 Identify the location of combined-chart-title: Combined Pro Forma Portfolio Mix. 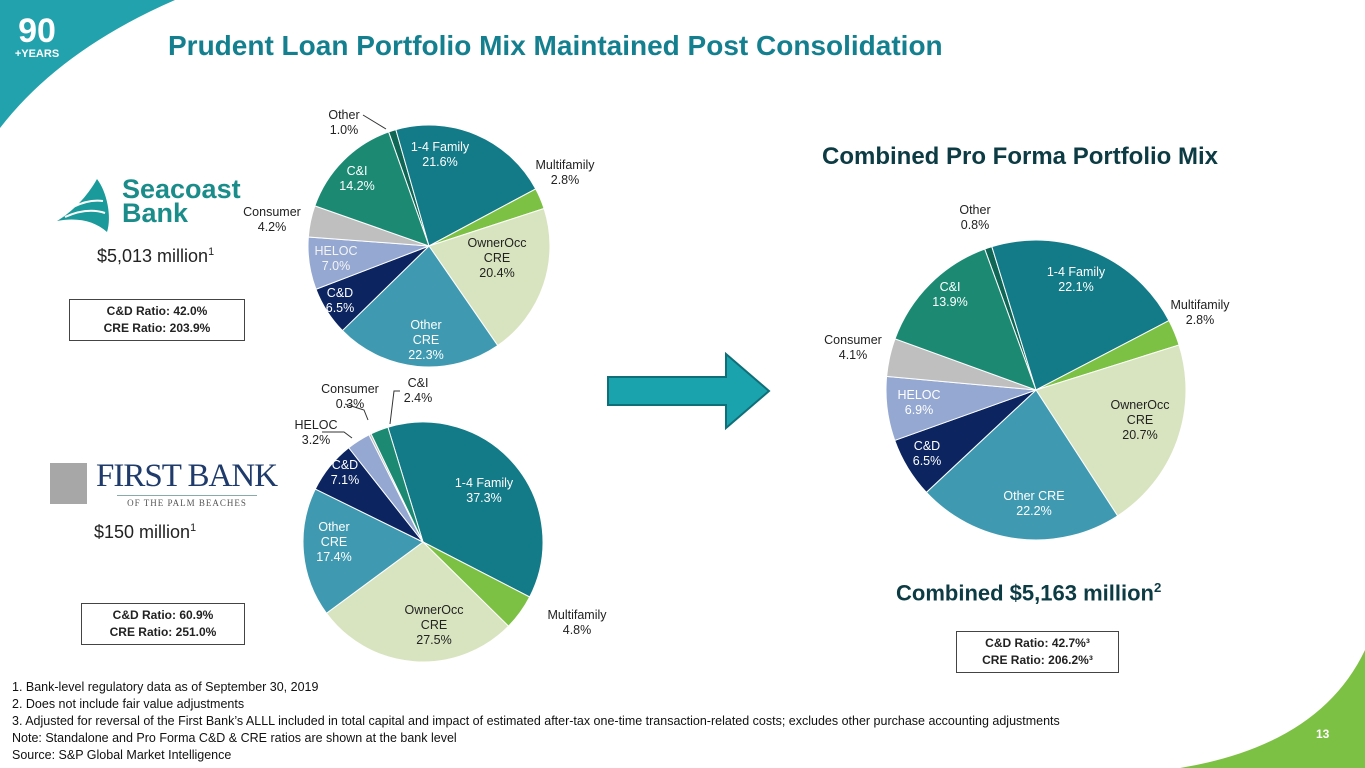
(1020, 156).